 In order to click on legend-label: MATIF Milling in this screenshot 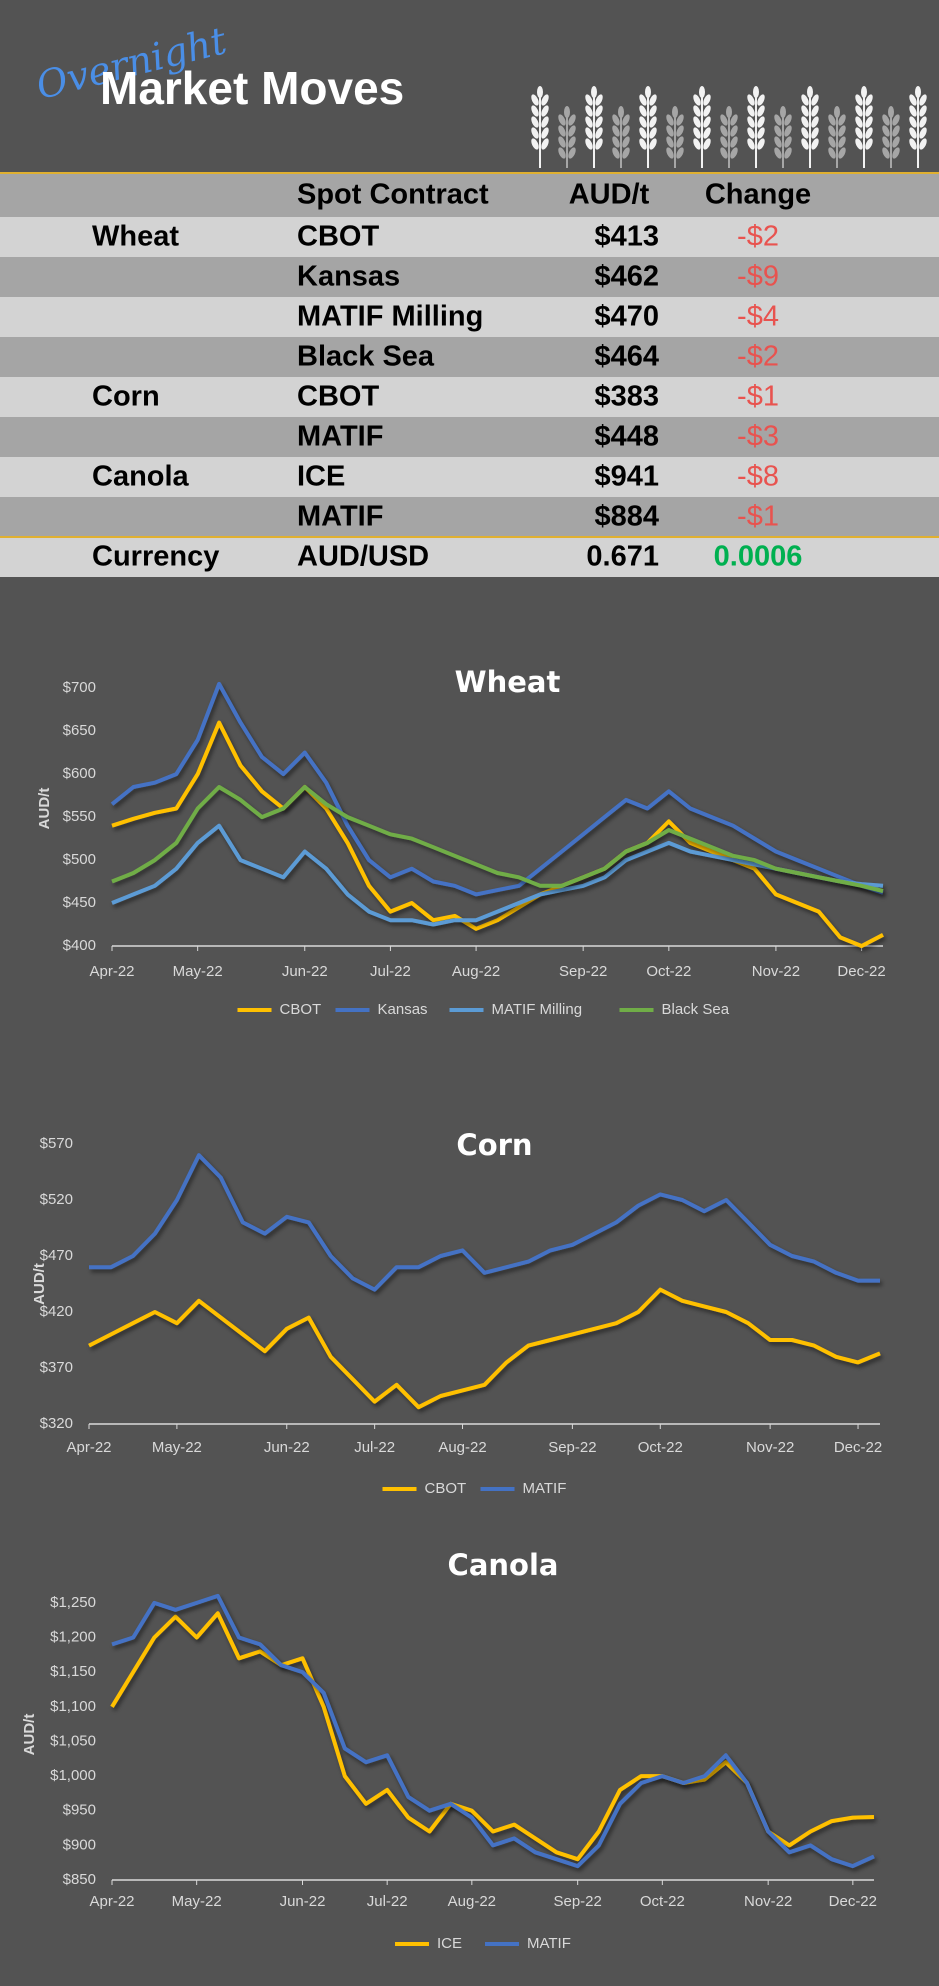, I will do `click(537, 1009)`.